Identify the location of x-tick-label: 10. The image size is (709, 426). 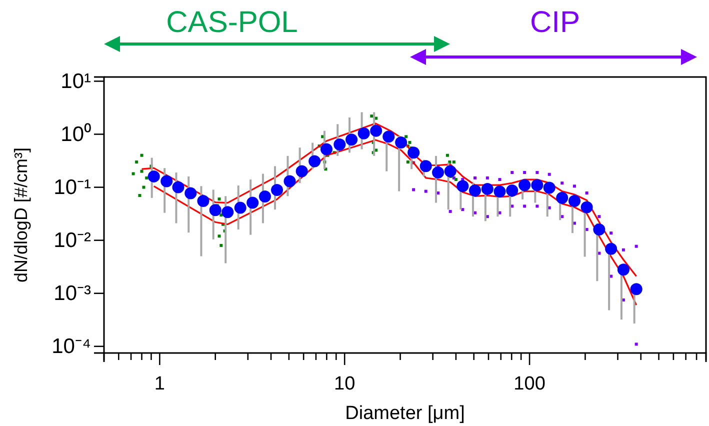
(345, 384).